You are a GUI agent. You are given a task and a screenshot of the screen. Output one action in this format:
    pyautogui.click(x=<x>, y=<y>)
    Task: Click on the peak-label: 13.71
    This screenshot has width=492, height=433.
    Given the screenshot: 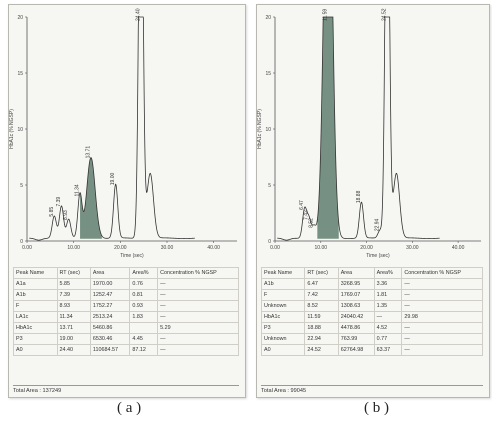 What is the action you would take?
    pyautogui.click(x=88, y=152)
    